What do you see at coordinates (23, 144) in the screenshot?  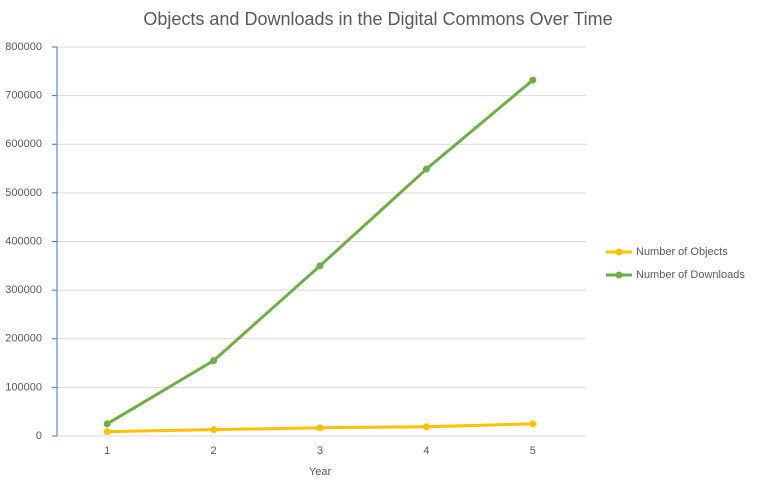 I see `y-tick-label: 600000` at bounding box center [23, 144].